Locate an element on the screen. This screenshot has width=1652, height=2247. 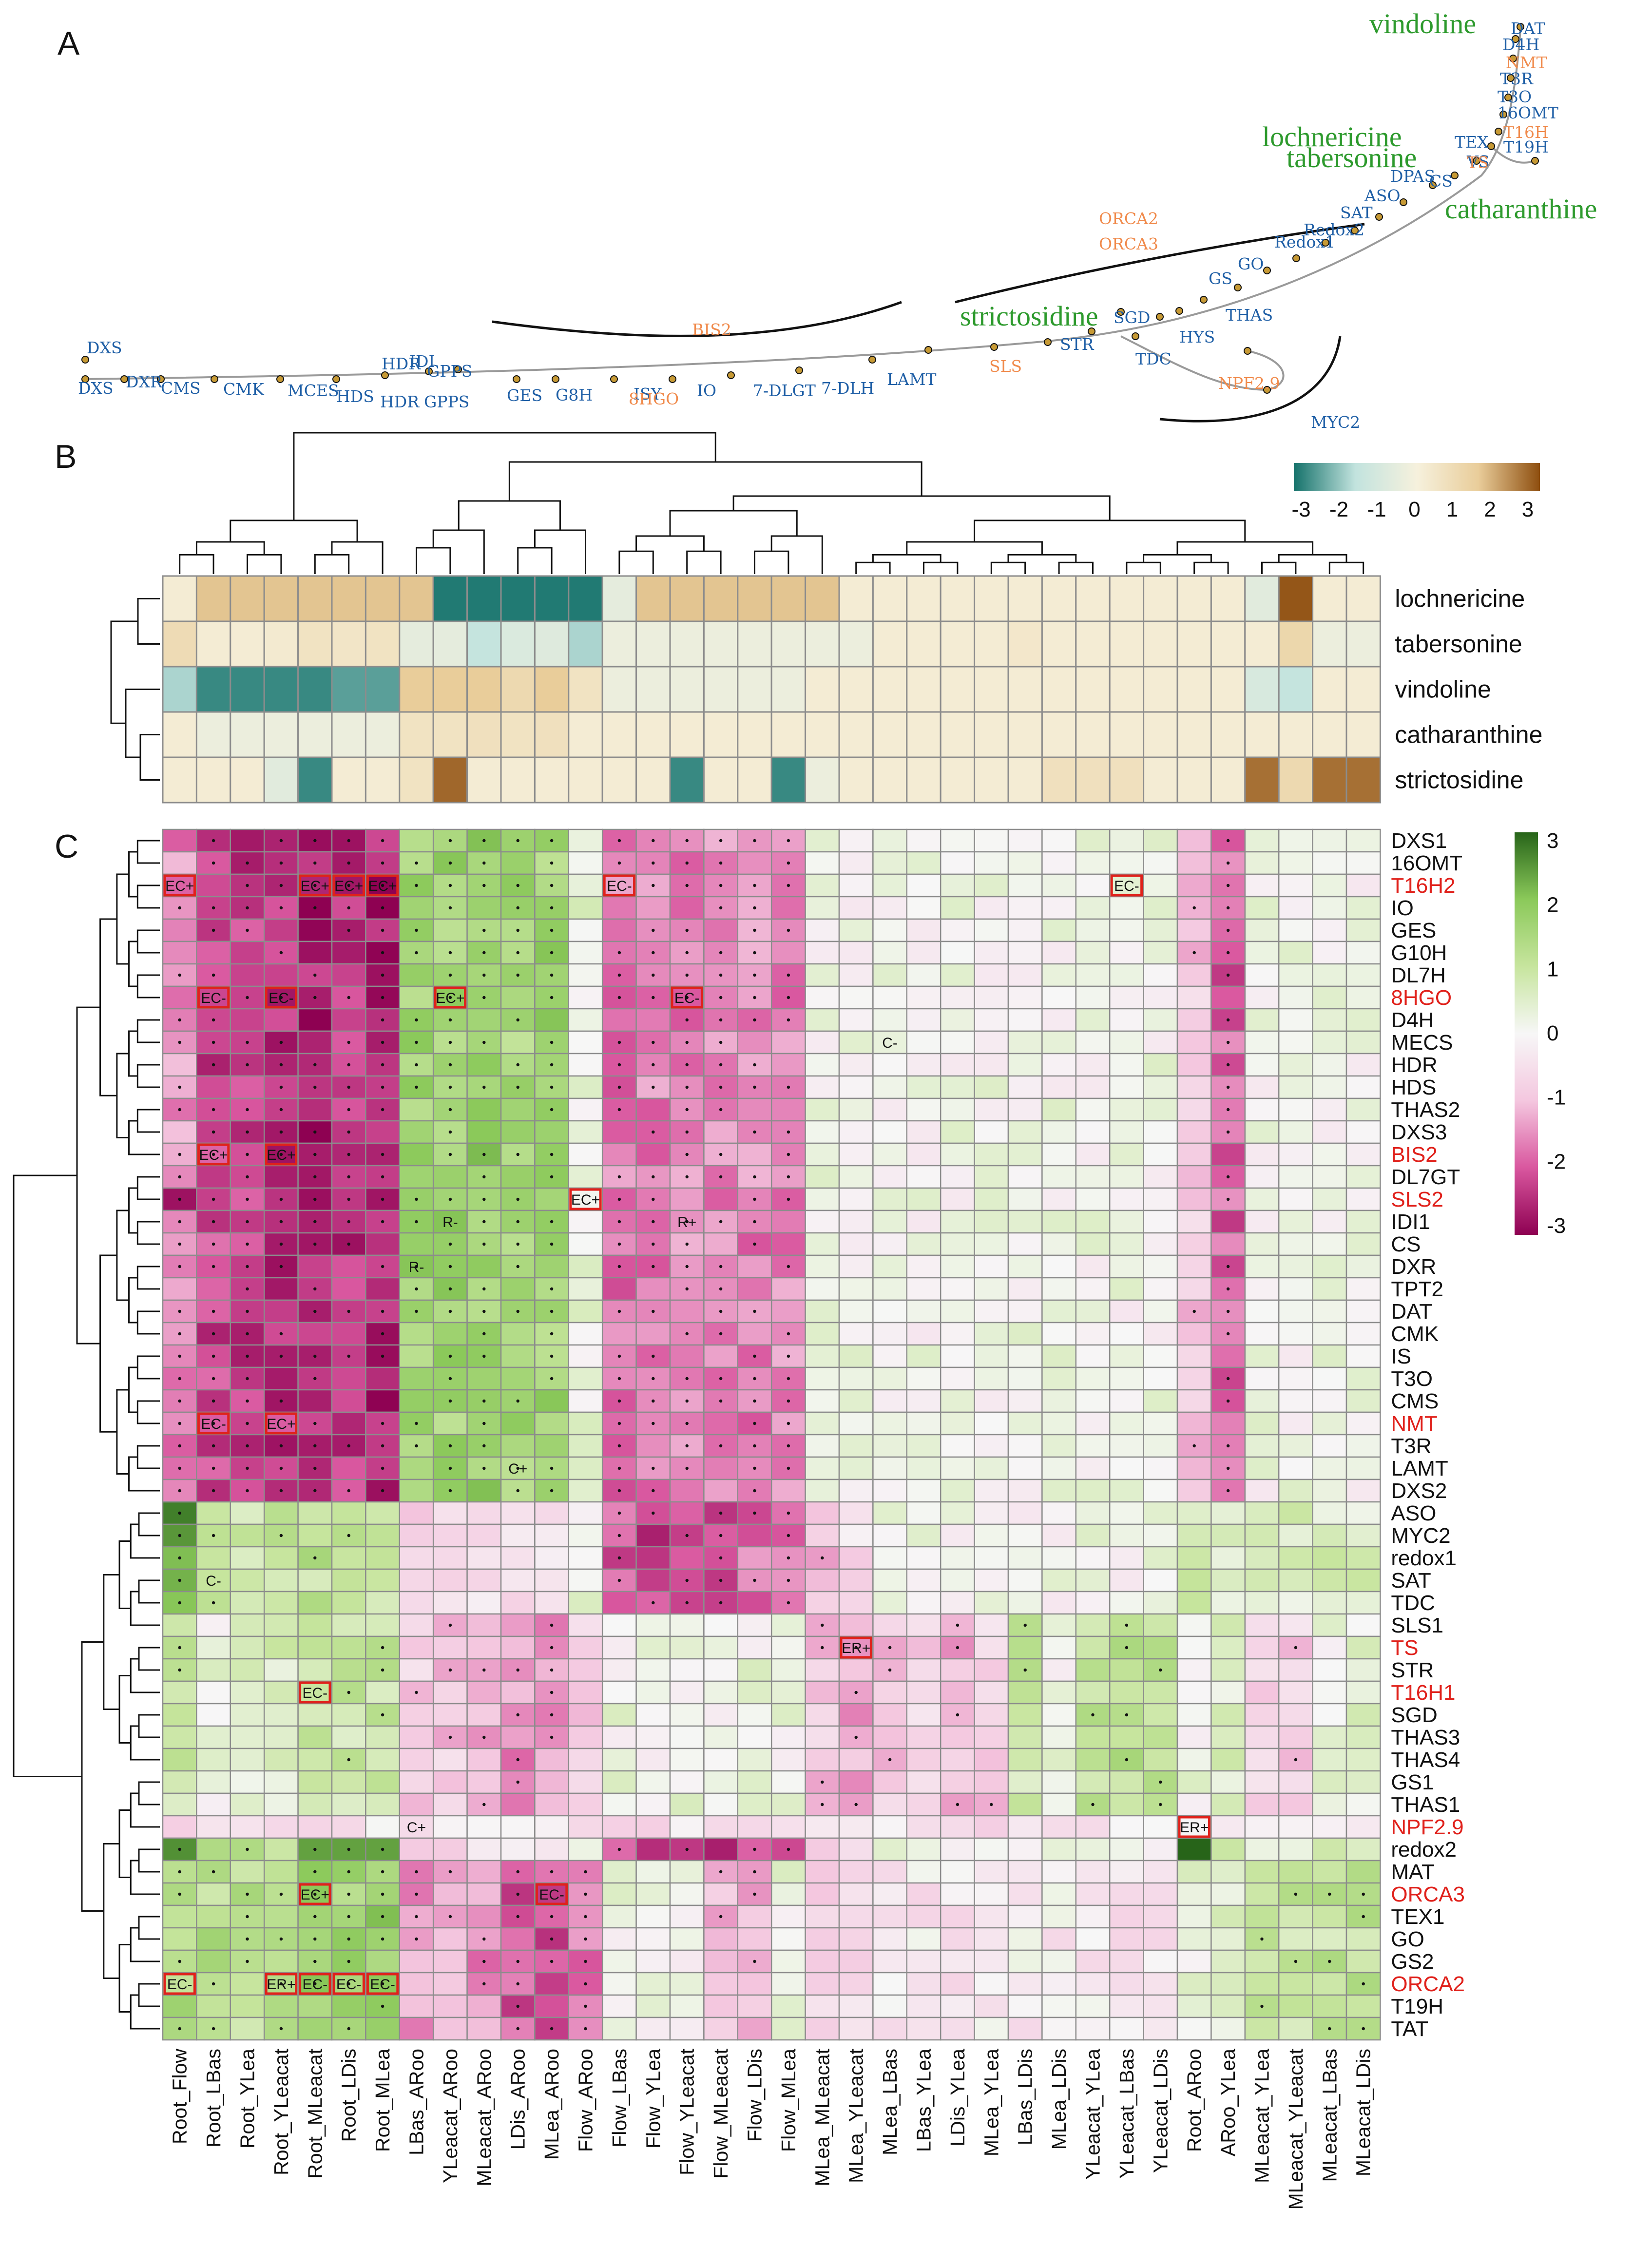
heatmap-c-row-label: DXS3 is located at coordinates (1419, 1132).